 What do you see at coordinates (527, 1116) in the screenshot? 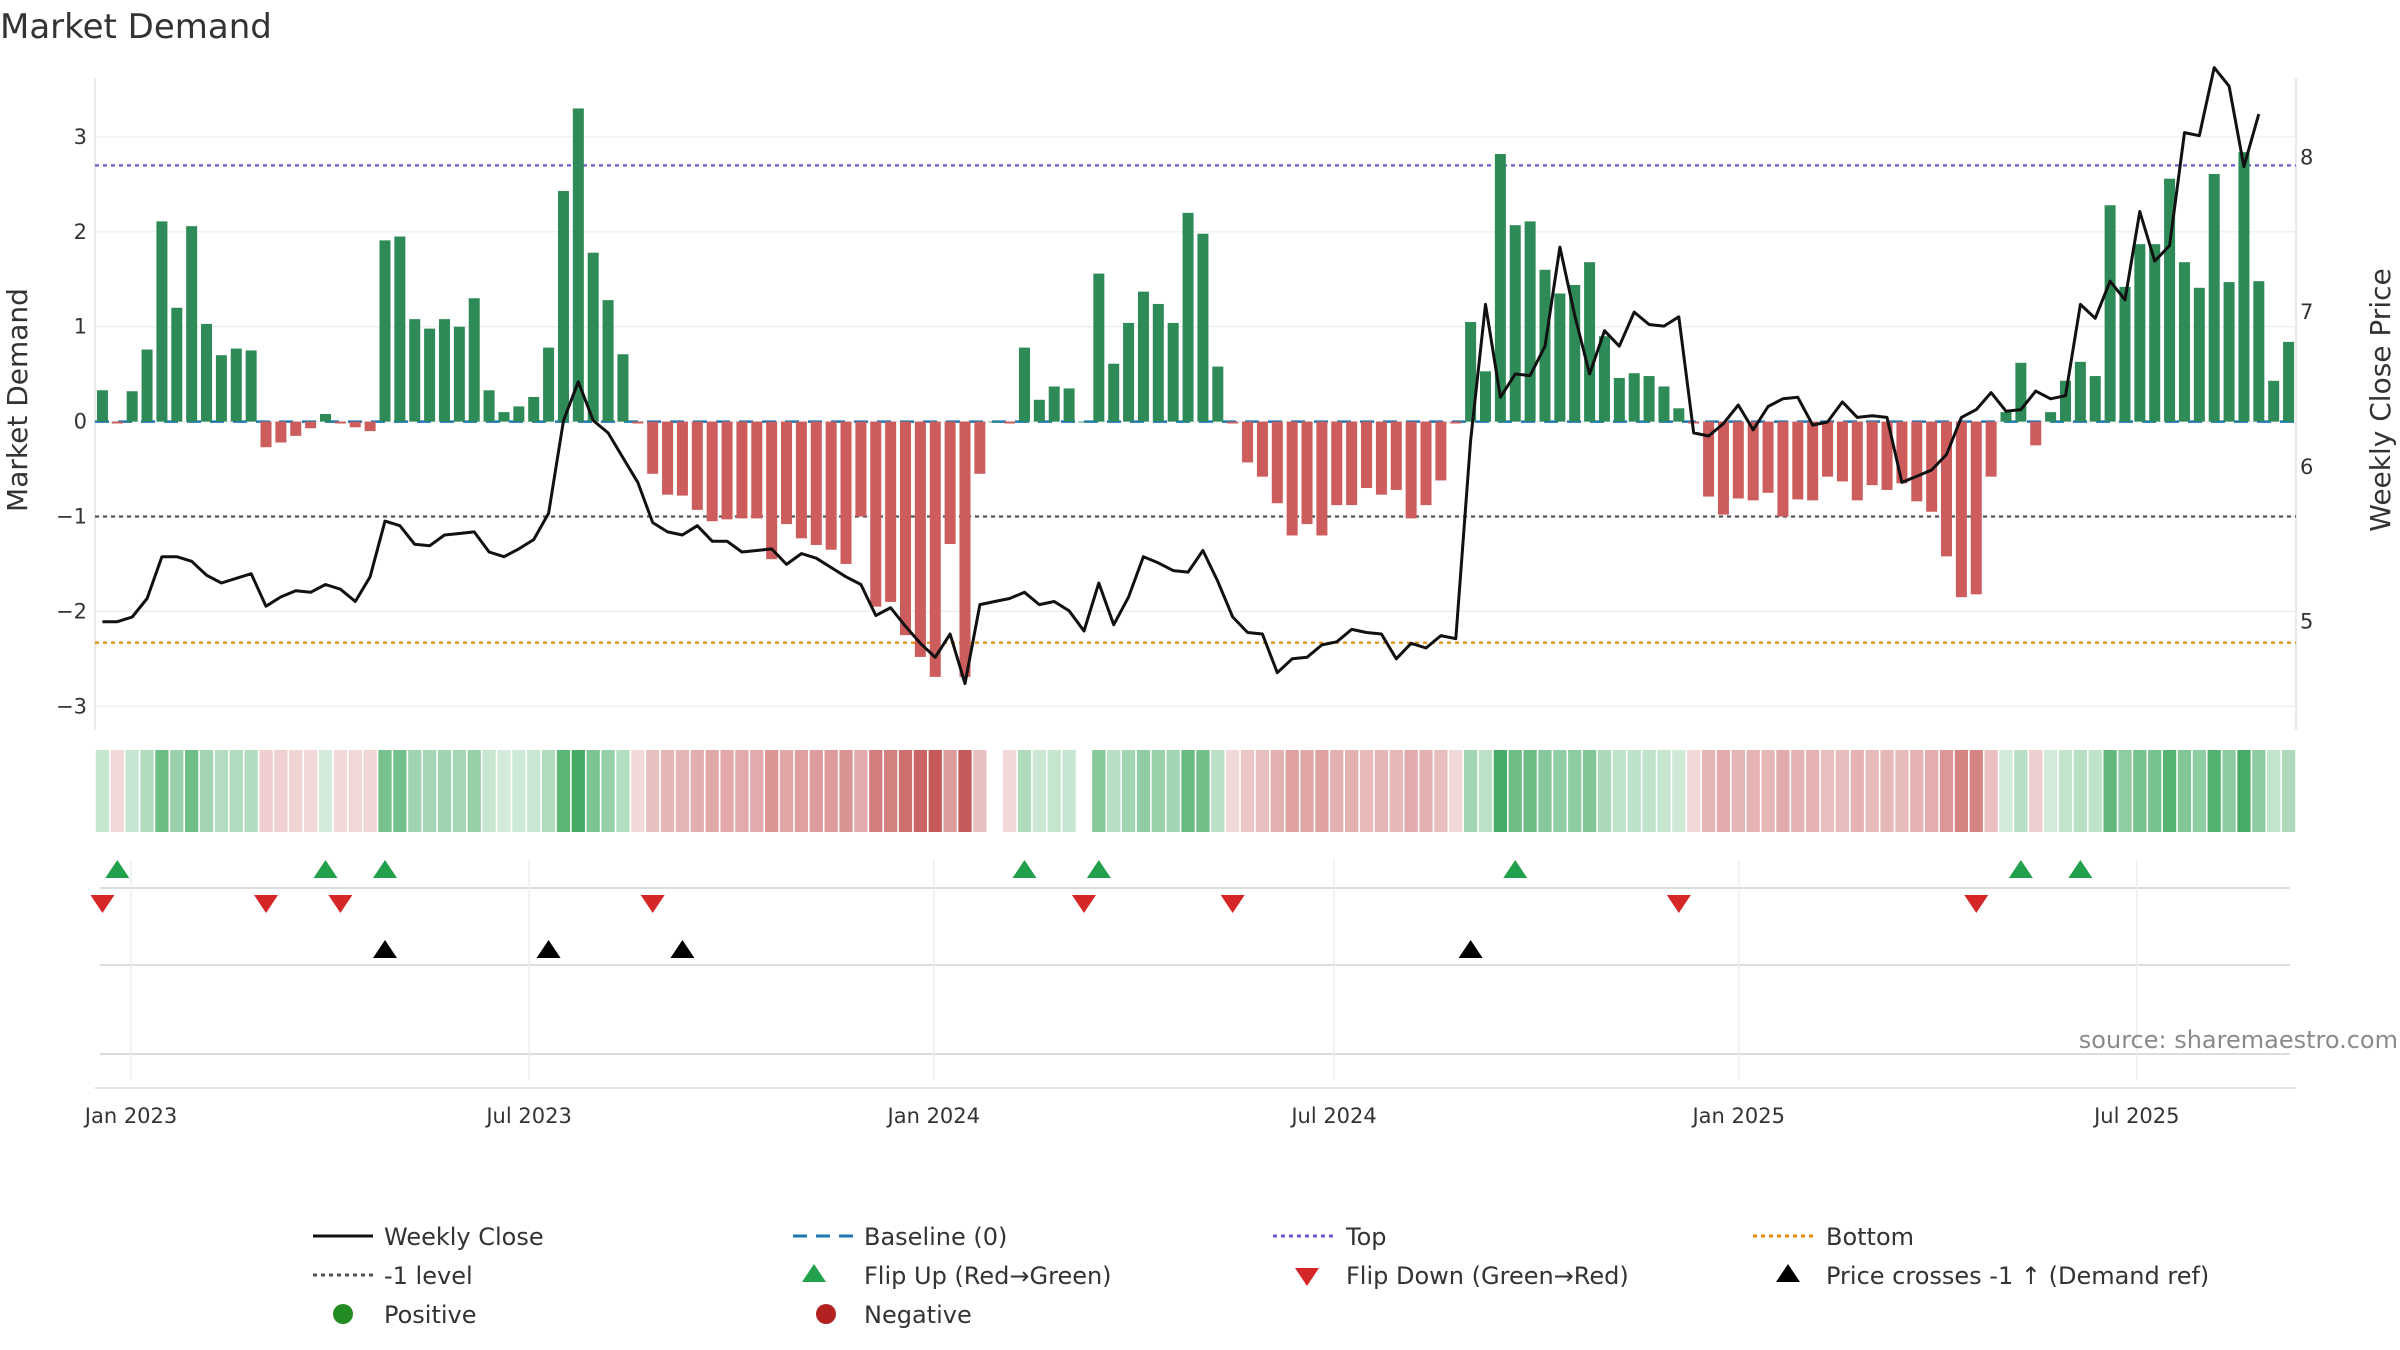
I see `x-tick-label: Jul 2023` at bounding box center [527, 1116].